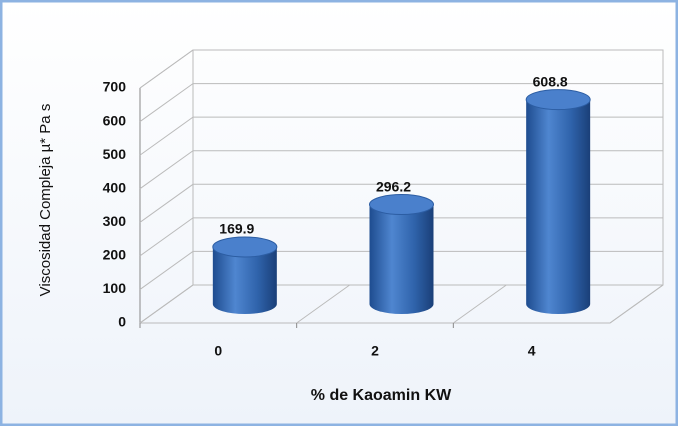 The height and width of the screenshot is (426, 678). Describe the element at coordinates (115, 154) in the screenshot. I see `y-tick-label: 500` at that location.